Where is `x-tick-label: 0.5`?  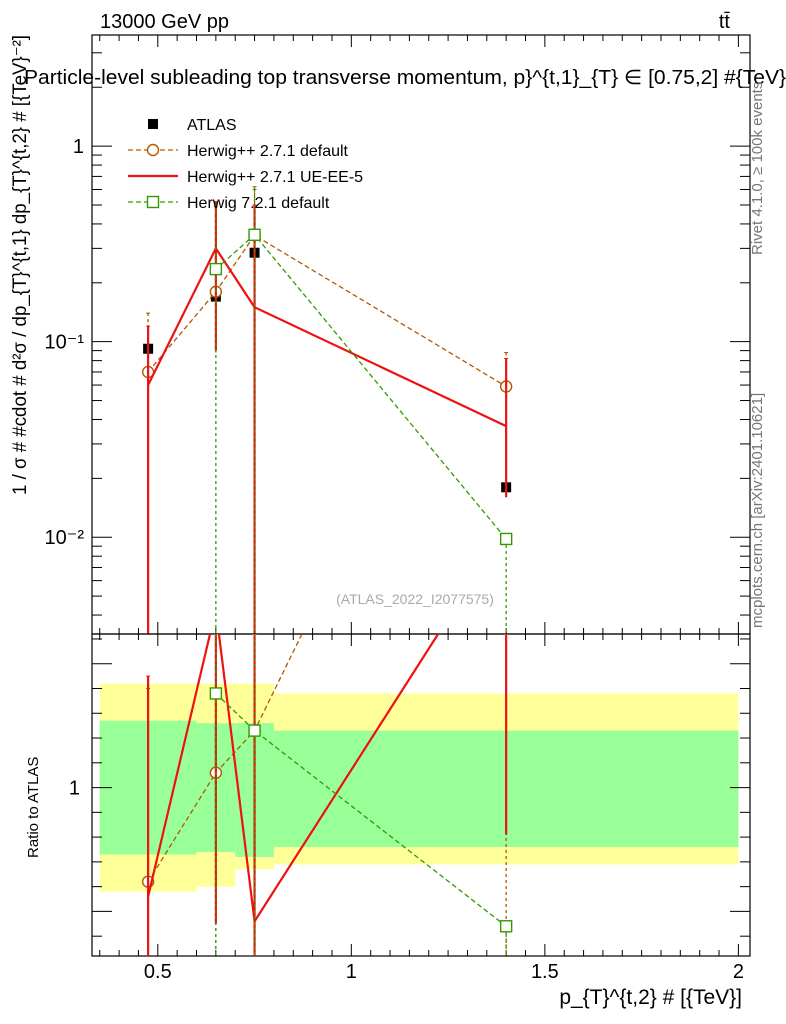 x-tick-label: 0.5 is located at coordinates (158, 972).